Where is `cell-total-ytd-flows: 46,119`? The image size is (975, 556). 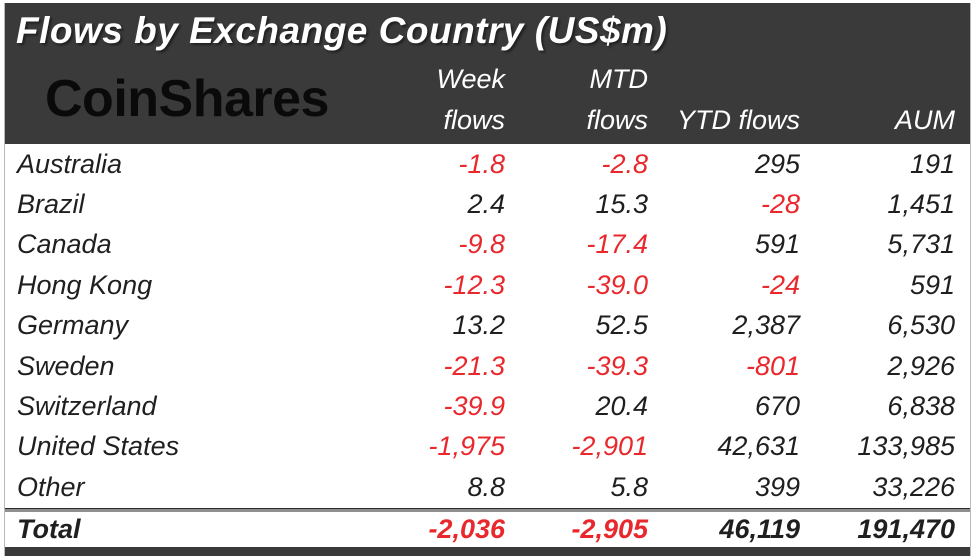 cell-total-ytd-flows: 46,119 is located at coordinates (759, 528).